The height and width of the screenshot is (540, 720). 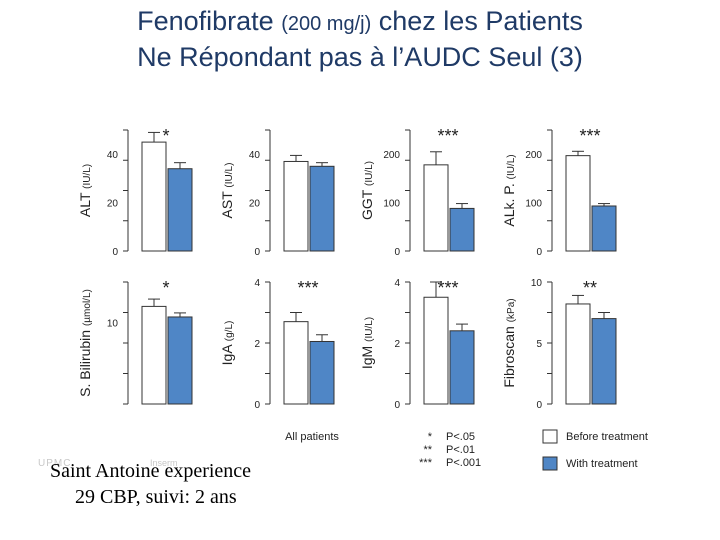 What do you see at coordinates (460, 450) in the screenshot?
I see `legend-pvalue: P<.01` at bounding box center [460, 450].